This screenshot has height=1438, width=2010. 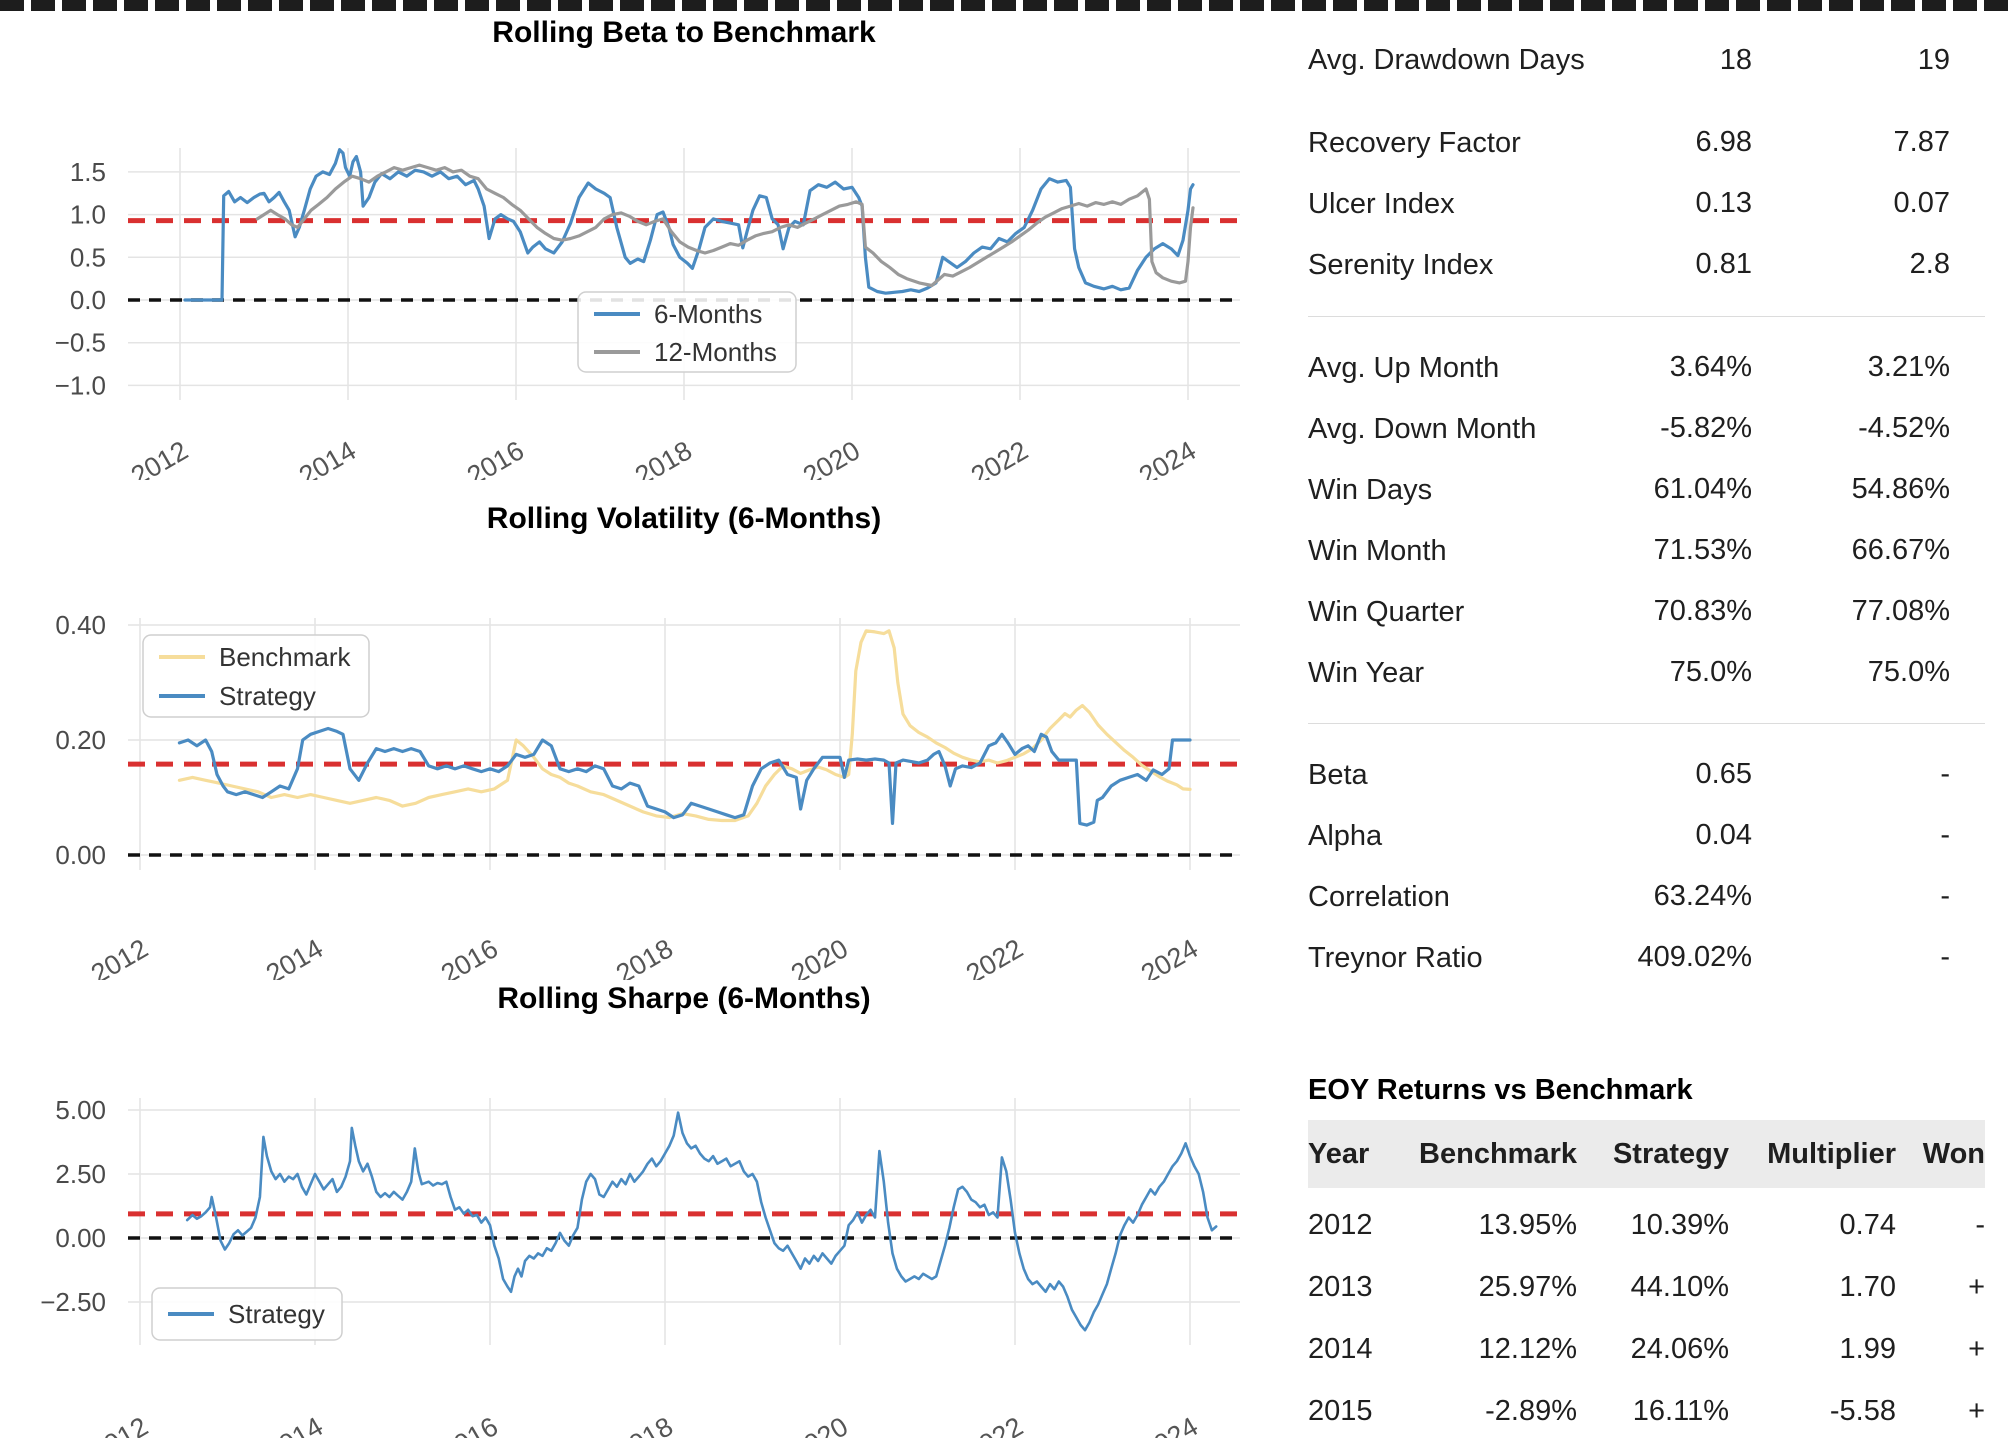 What do you see at coordinates (80, 385) in the screenshot?
I see `y-tick-label: −1.0` at bounding box center [80, 385].